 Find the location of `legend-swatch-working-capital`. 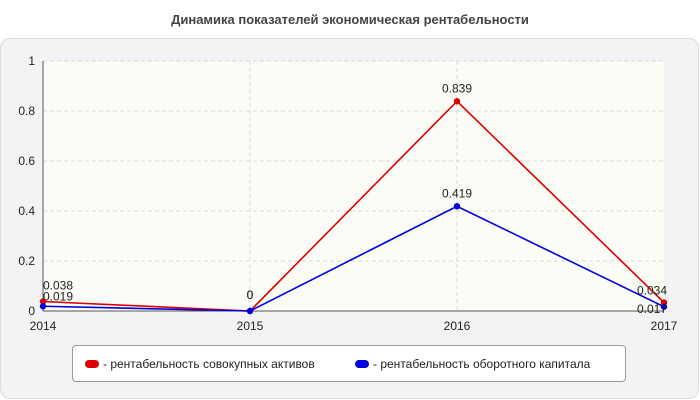

legend-swatch-working-capital is located at coordinates (362, 363).